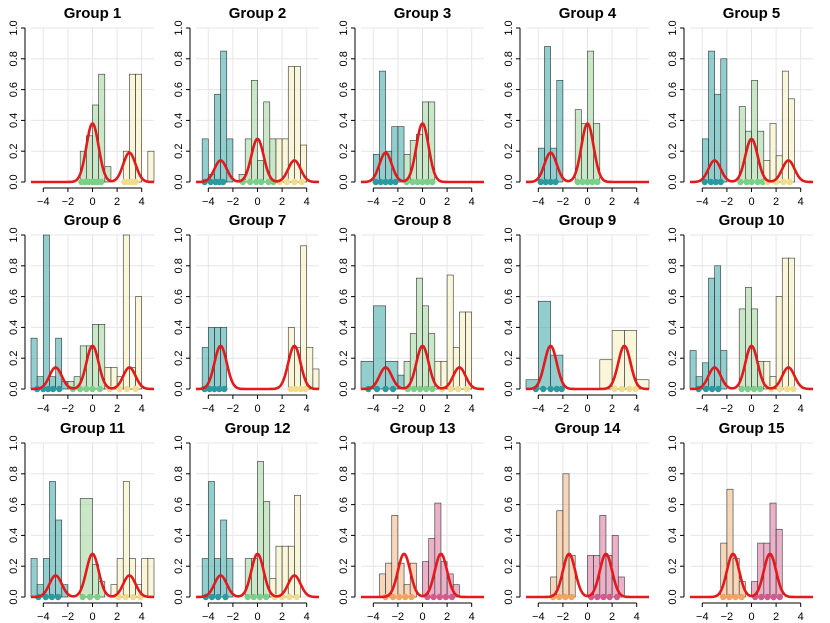 The width and height of the screenshot is (830, 623). I want to click on panel-group-3: Group 3 0.0 0.2 0.4 0.6 0.8 1.0 −4 −2 0 2 4, so click(411, 106).